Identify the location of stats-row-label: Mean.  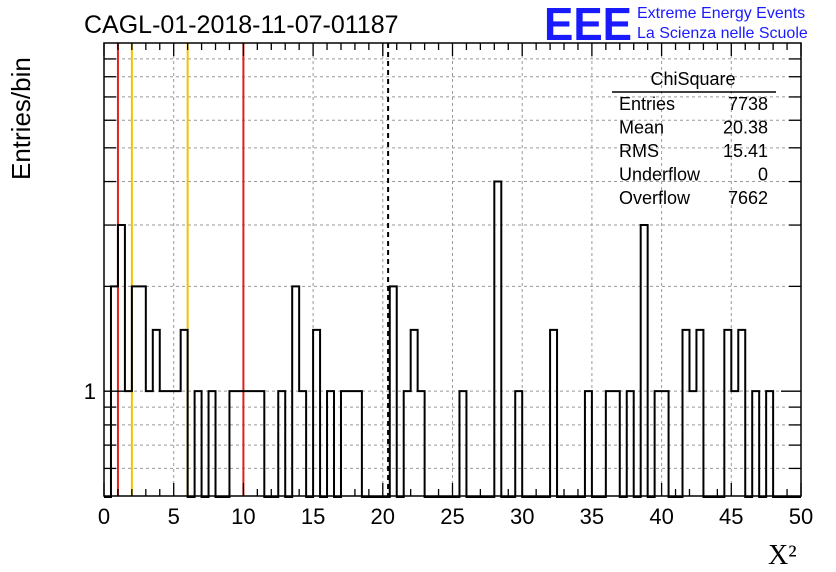
(641, 128).